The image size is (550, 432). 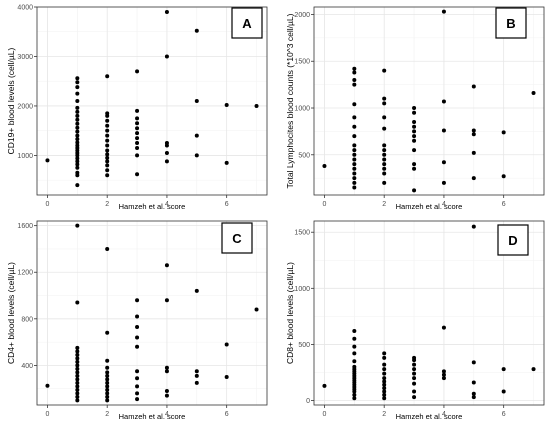 I want to click on y-axis-title: CD19+ blood levels (cell/µL), so click(x=11, y=100).